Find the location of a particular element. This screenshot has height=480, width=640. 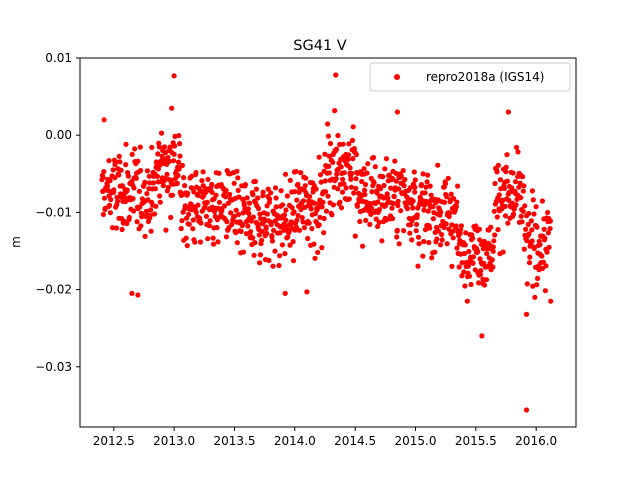

x-tick-label: 2014.5 is located at coordinates (355, 441).